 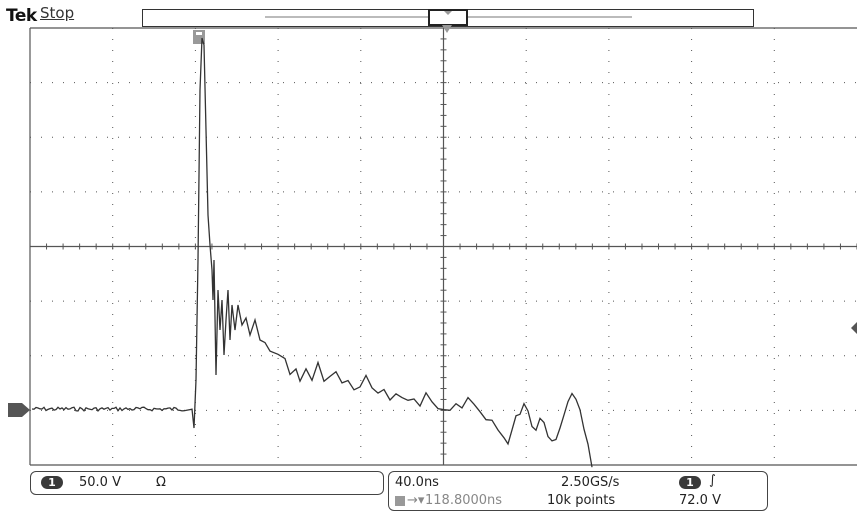 I want to click on center-marker-icon, so click(x=447, y=29).